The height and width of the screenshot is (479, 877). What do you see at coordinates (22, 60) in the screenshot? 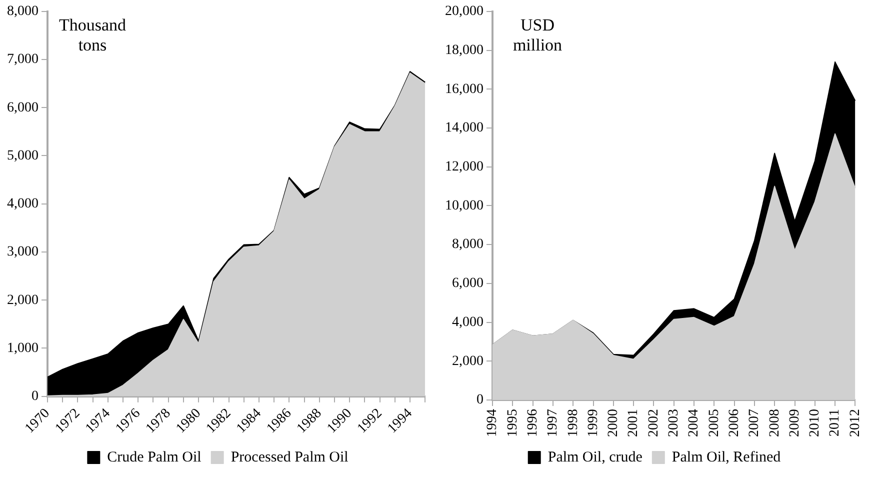
I see `y-tick-label: 7,000` at bounding box center [22, 60].